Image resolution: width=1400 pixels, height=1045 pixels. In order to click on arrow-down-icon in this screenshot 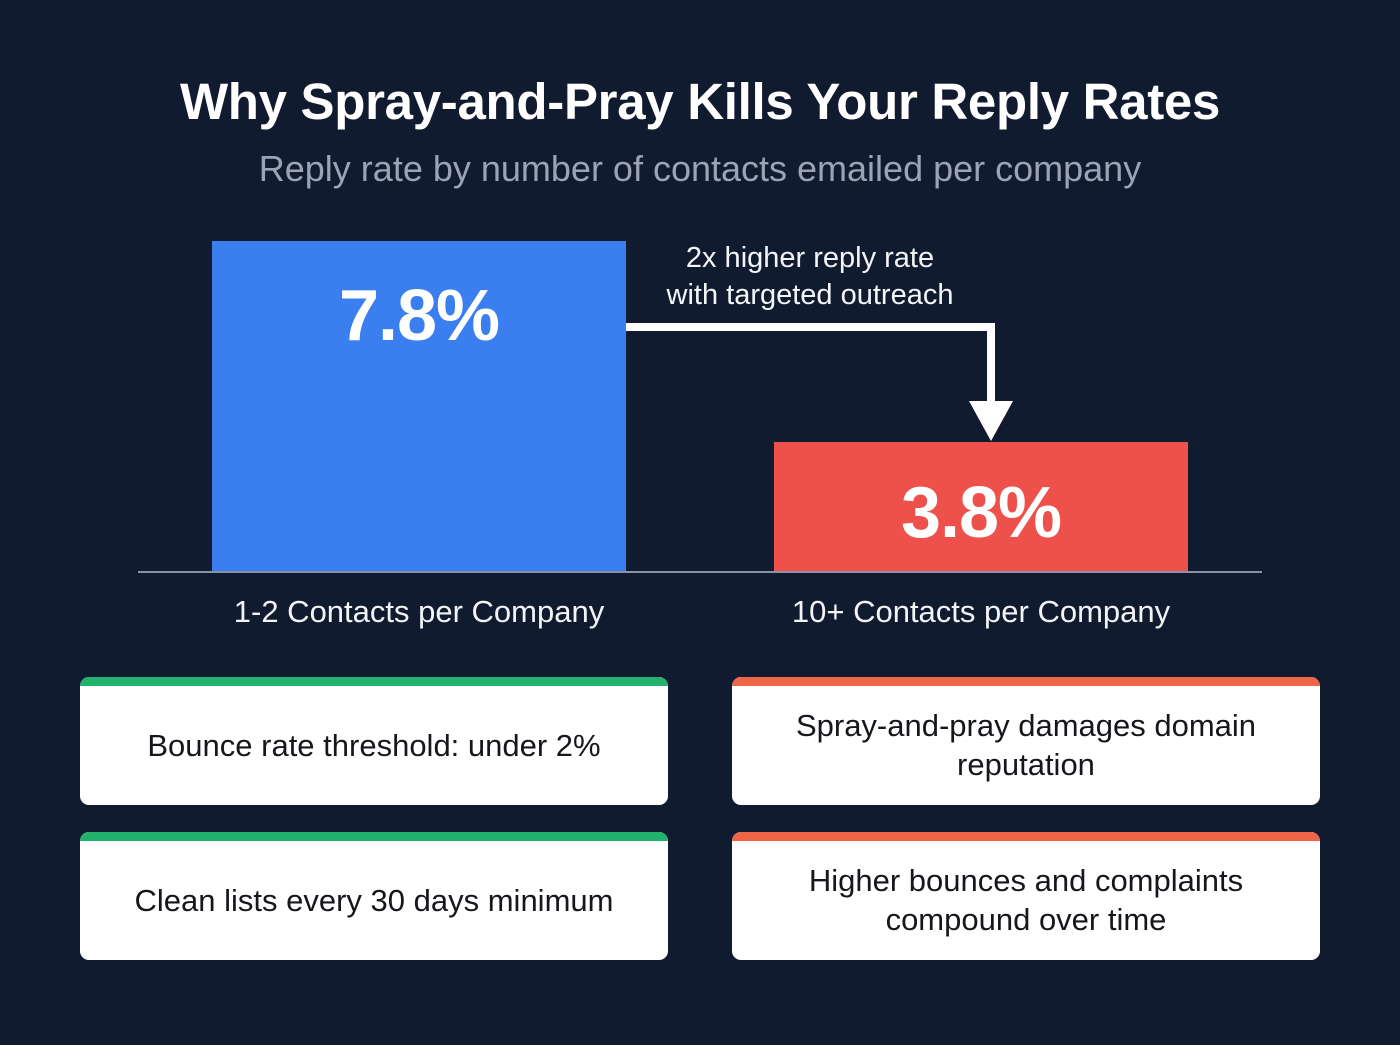, I will do `click(991, 421)`.